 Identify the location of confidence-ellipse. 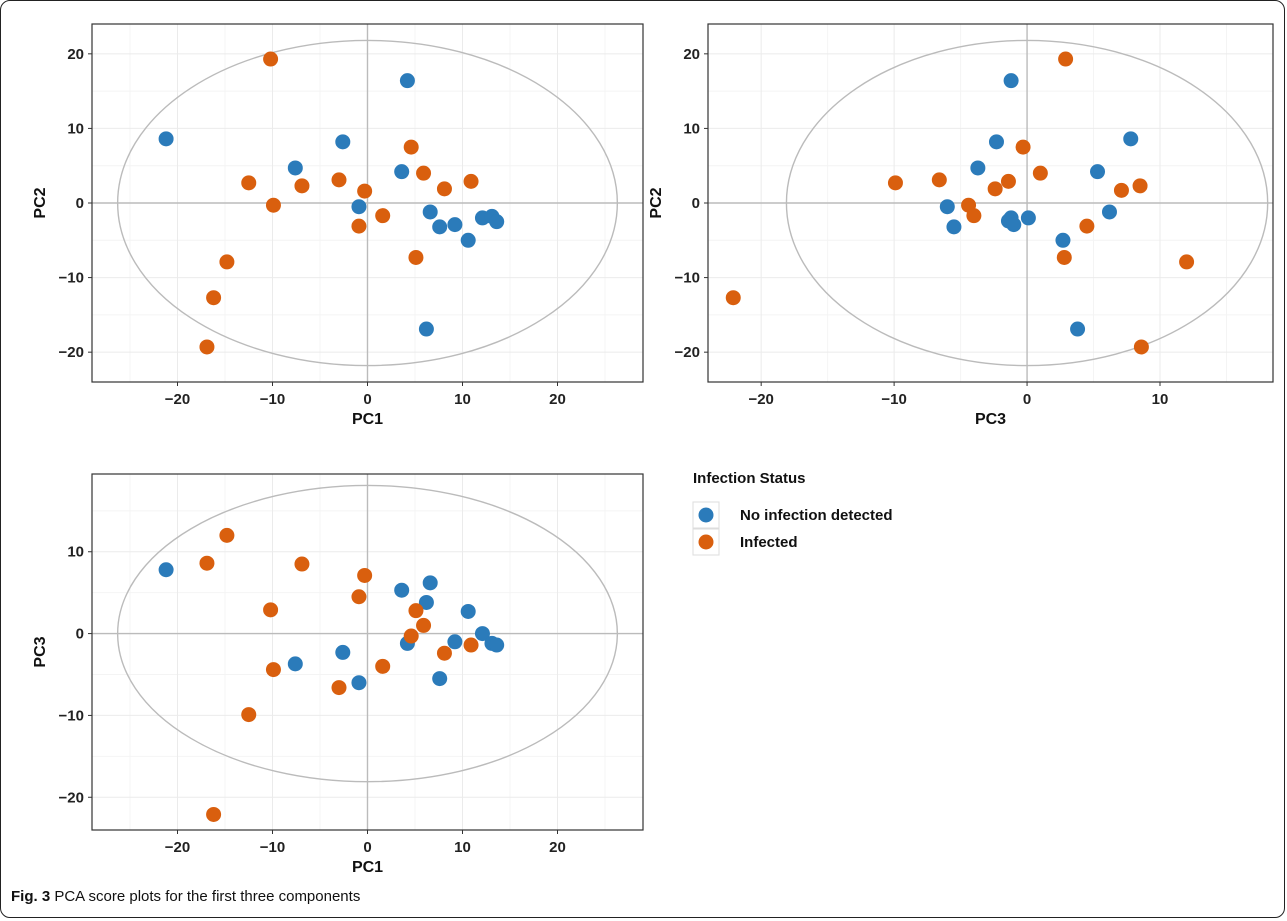
(367, 203).